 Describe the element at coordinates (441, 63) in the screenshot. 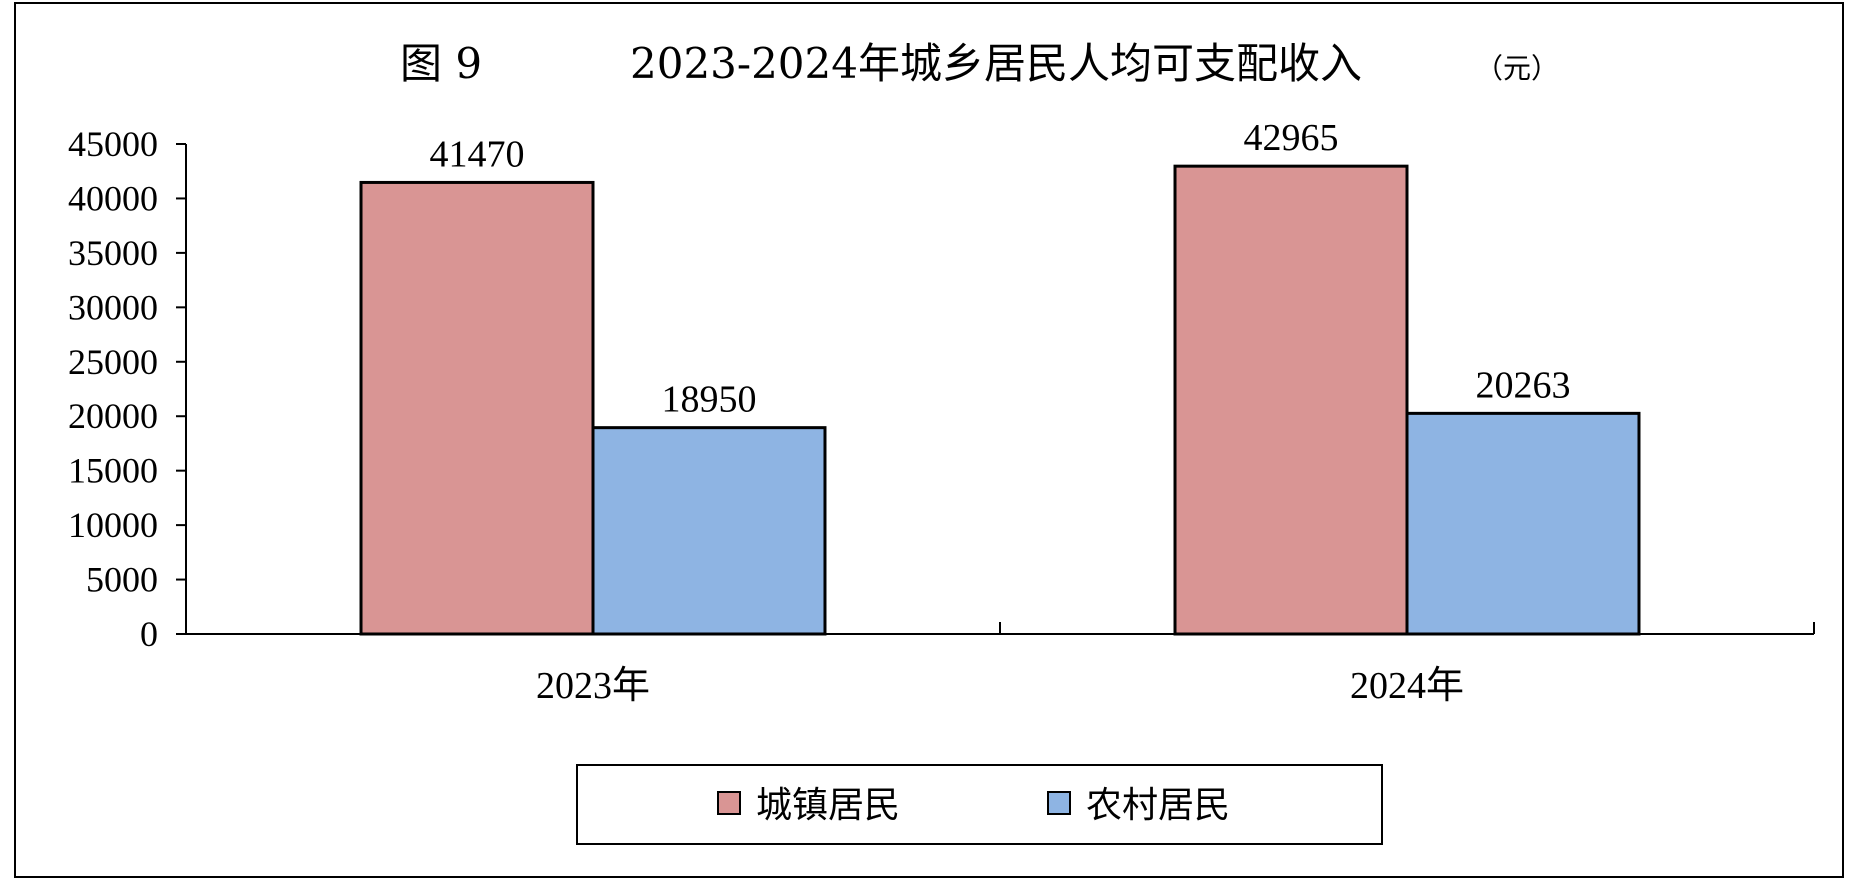

I see `figure-label: 图 9` at that location.